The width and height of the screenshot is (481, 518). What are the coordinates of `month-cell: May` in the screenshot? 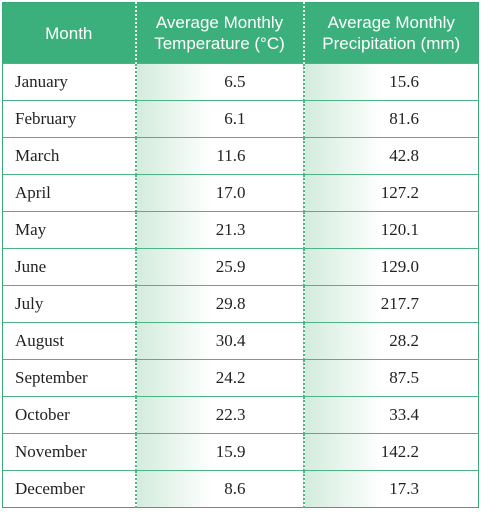 It's located at (69, 230).